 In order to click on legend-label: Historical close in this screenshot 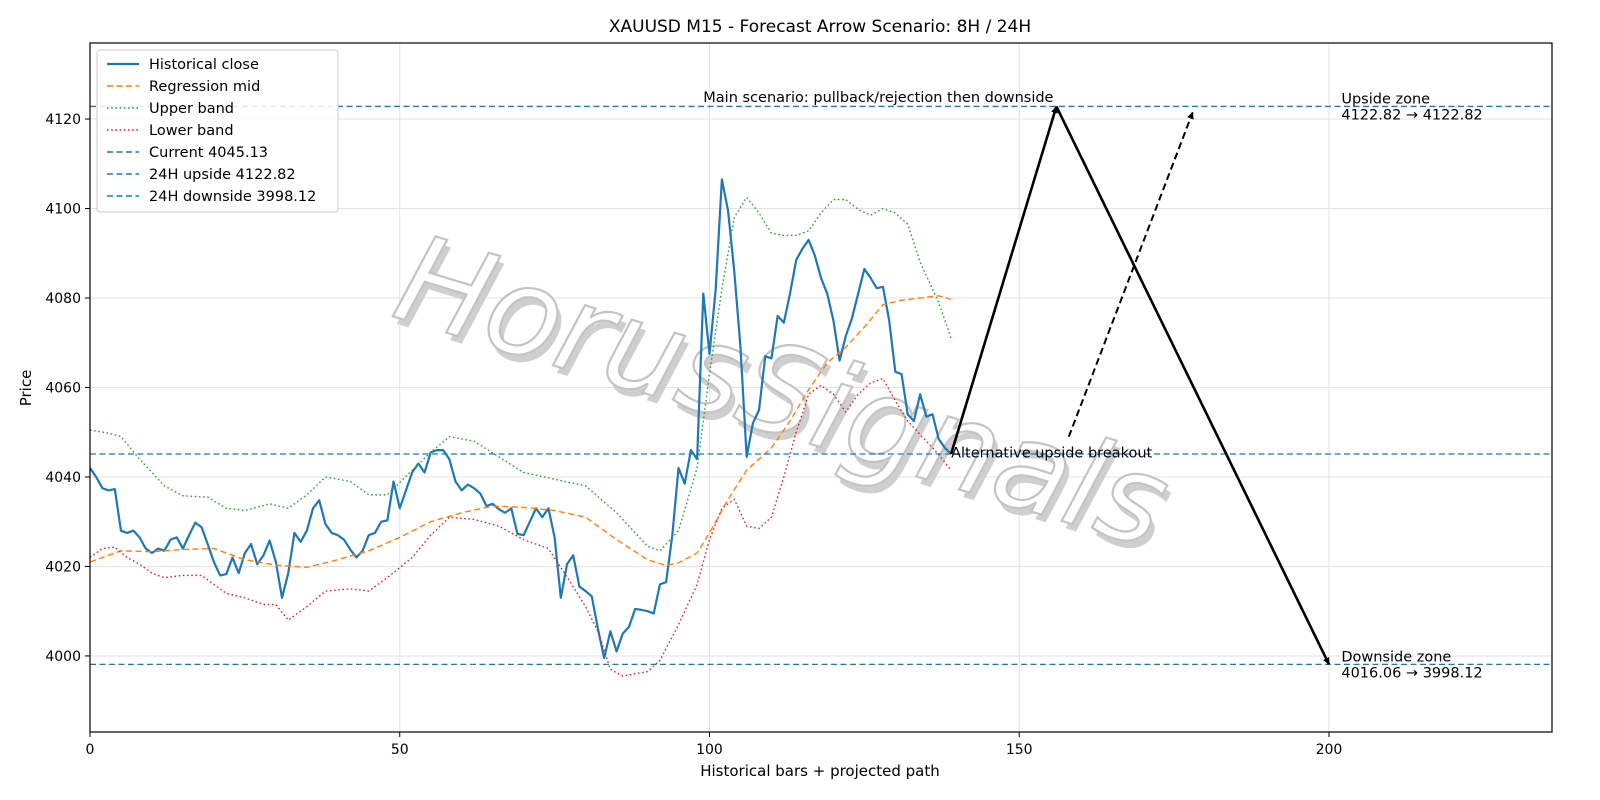, I will do `click(204, 65)`.